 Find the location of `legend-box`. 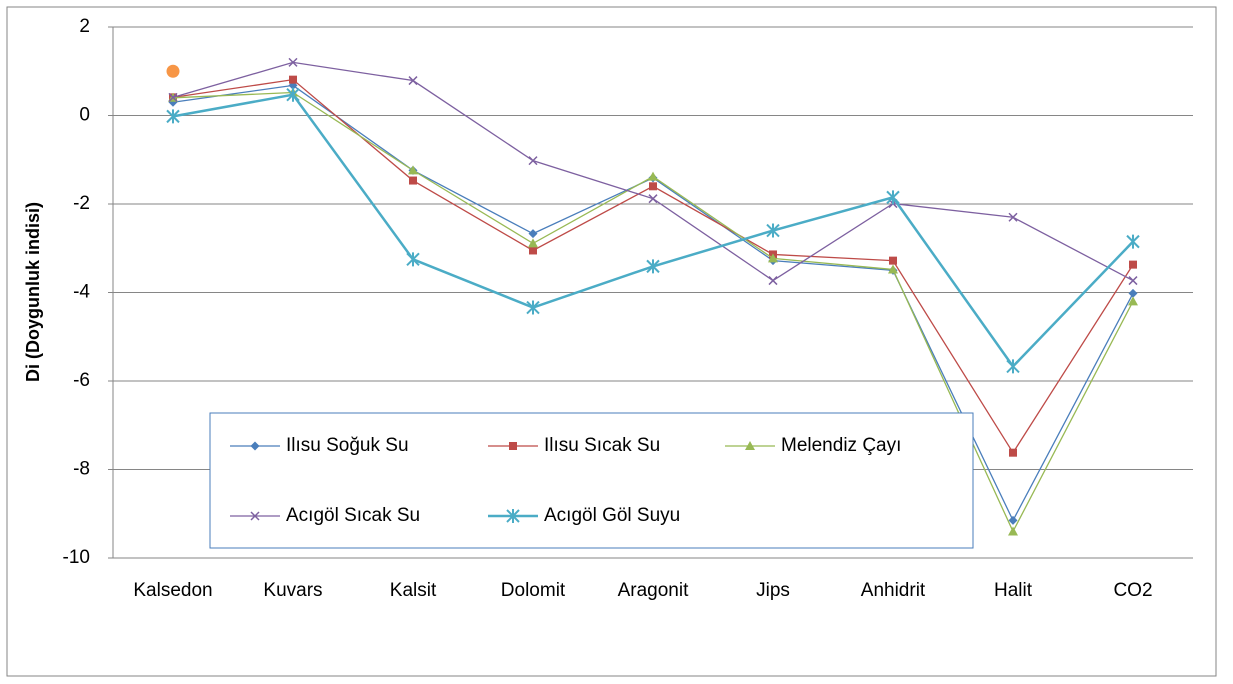

legend-box is located at coordinates (591, 480).